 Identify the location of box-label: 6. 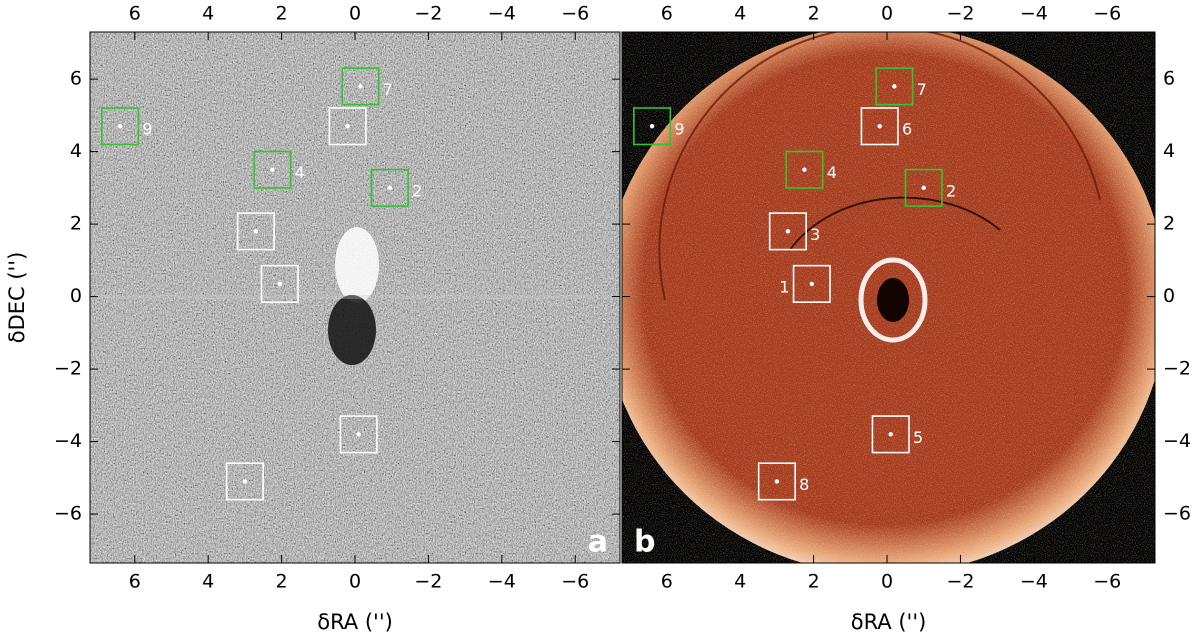
(907, 129).